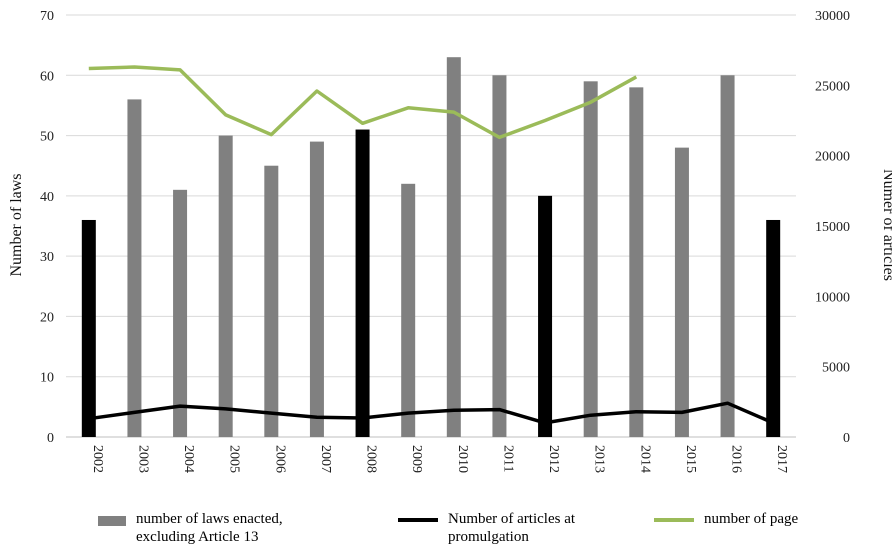  I want to click on pages-line, so click(363, 102).